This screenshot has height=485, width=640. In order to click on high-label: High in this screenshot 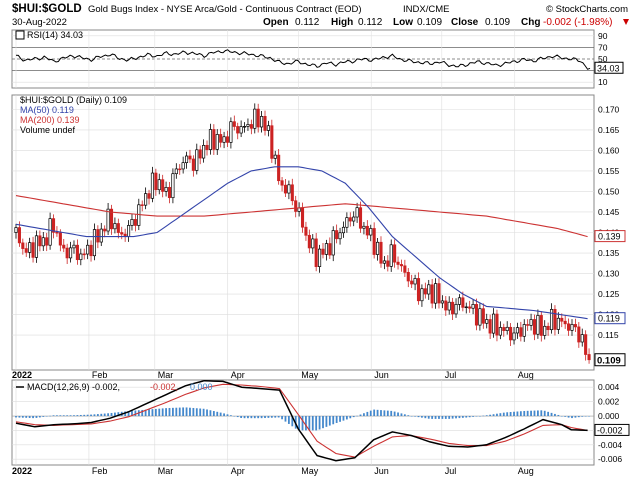, I will do `click(342, 22)`.